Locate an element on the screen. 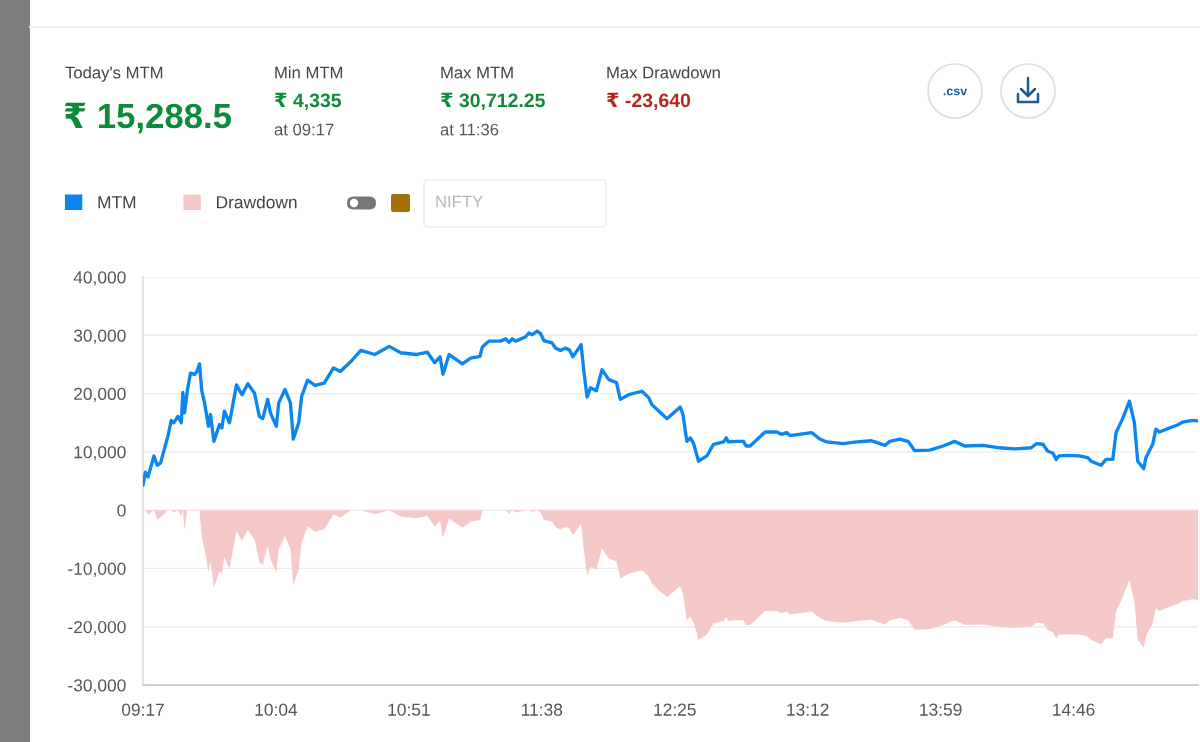 The height and width of the screenshot is (742, 1200). x-tick-label: 12:25 is located at coordinates (675, 709).